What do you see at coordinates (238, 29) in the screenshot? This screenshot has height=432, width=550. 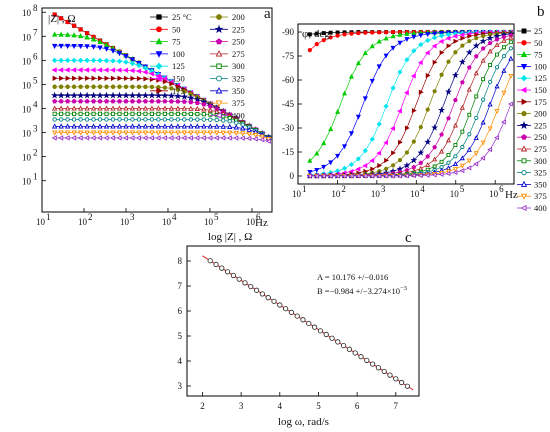 I see `panel-a-legend-label: 225` at bounding box center [238, 29].